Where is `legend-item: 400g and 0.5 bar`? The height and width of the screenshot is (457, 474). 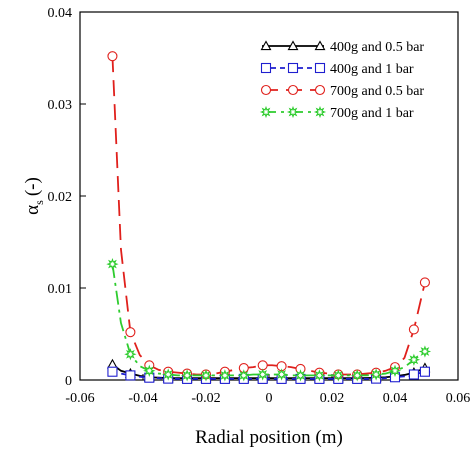
legend-item: 400g and 0.5 bar is located at coordinates (342, 47).